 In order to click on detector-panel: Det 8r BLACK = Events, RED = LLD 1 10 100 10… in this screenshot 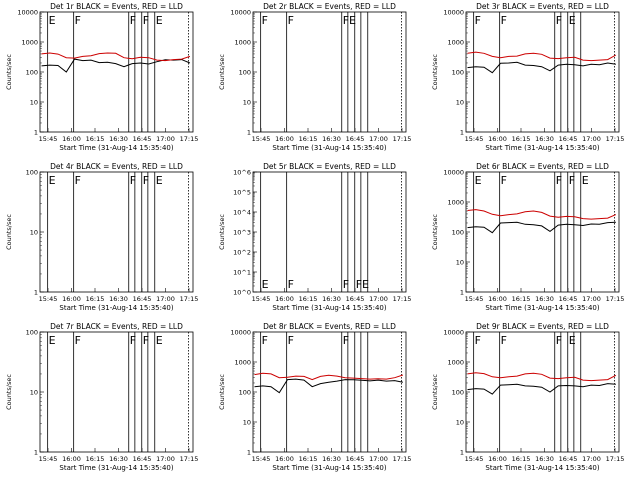, I will do `click(314, 397)`.